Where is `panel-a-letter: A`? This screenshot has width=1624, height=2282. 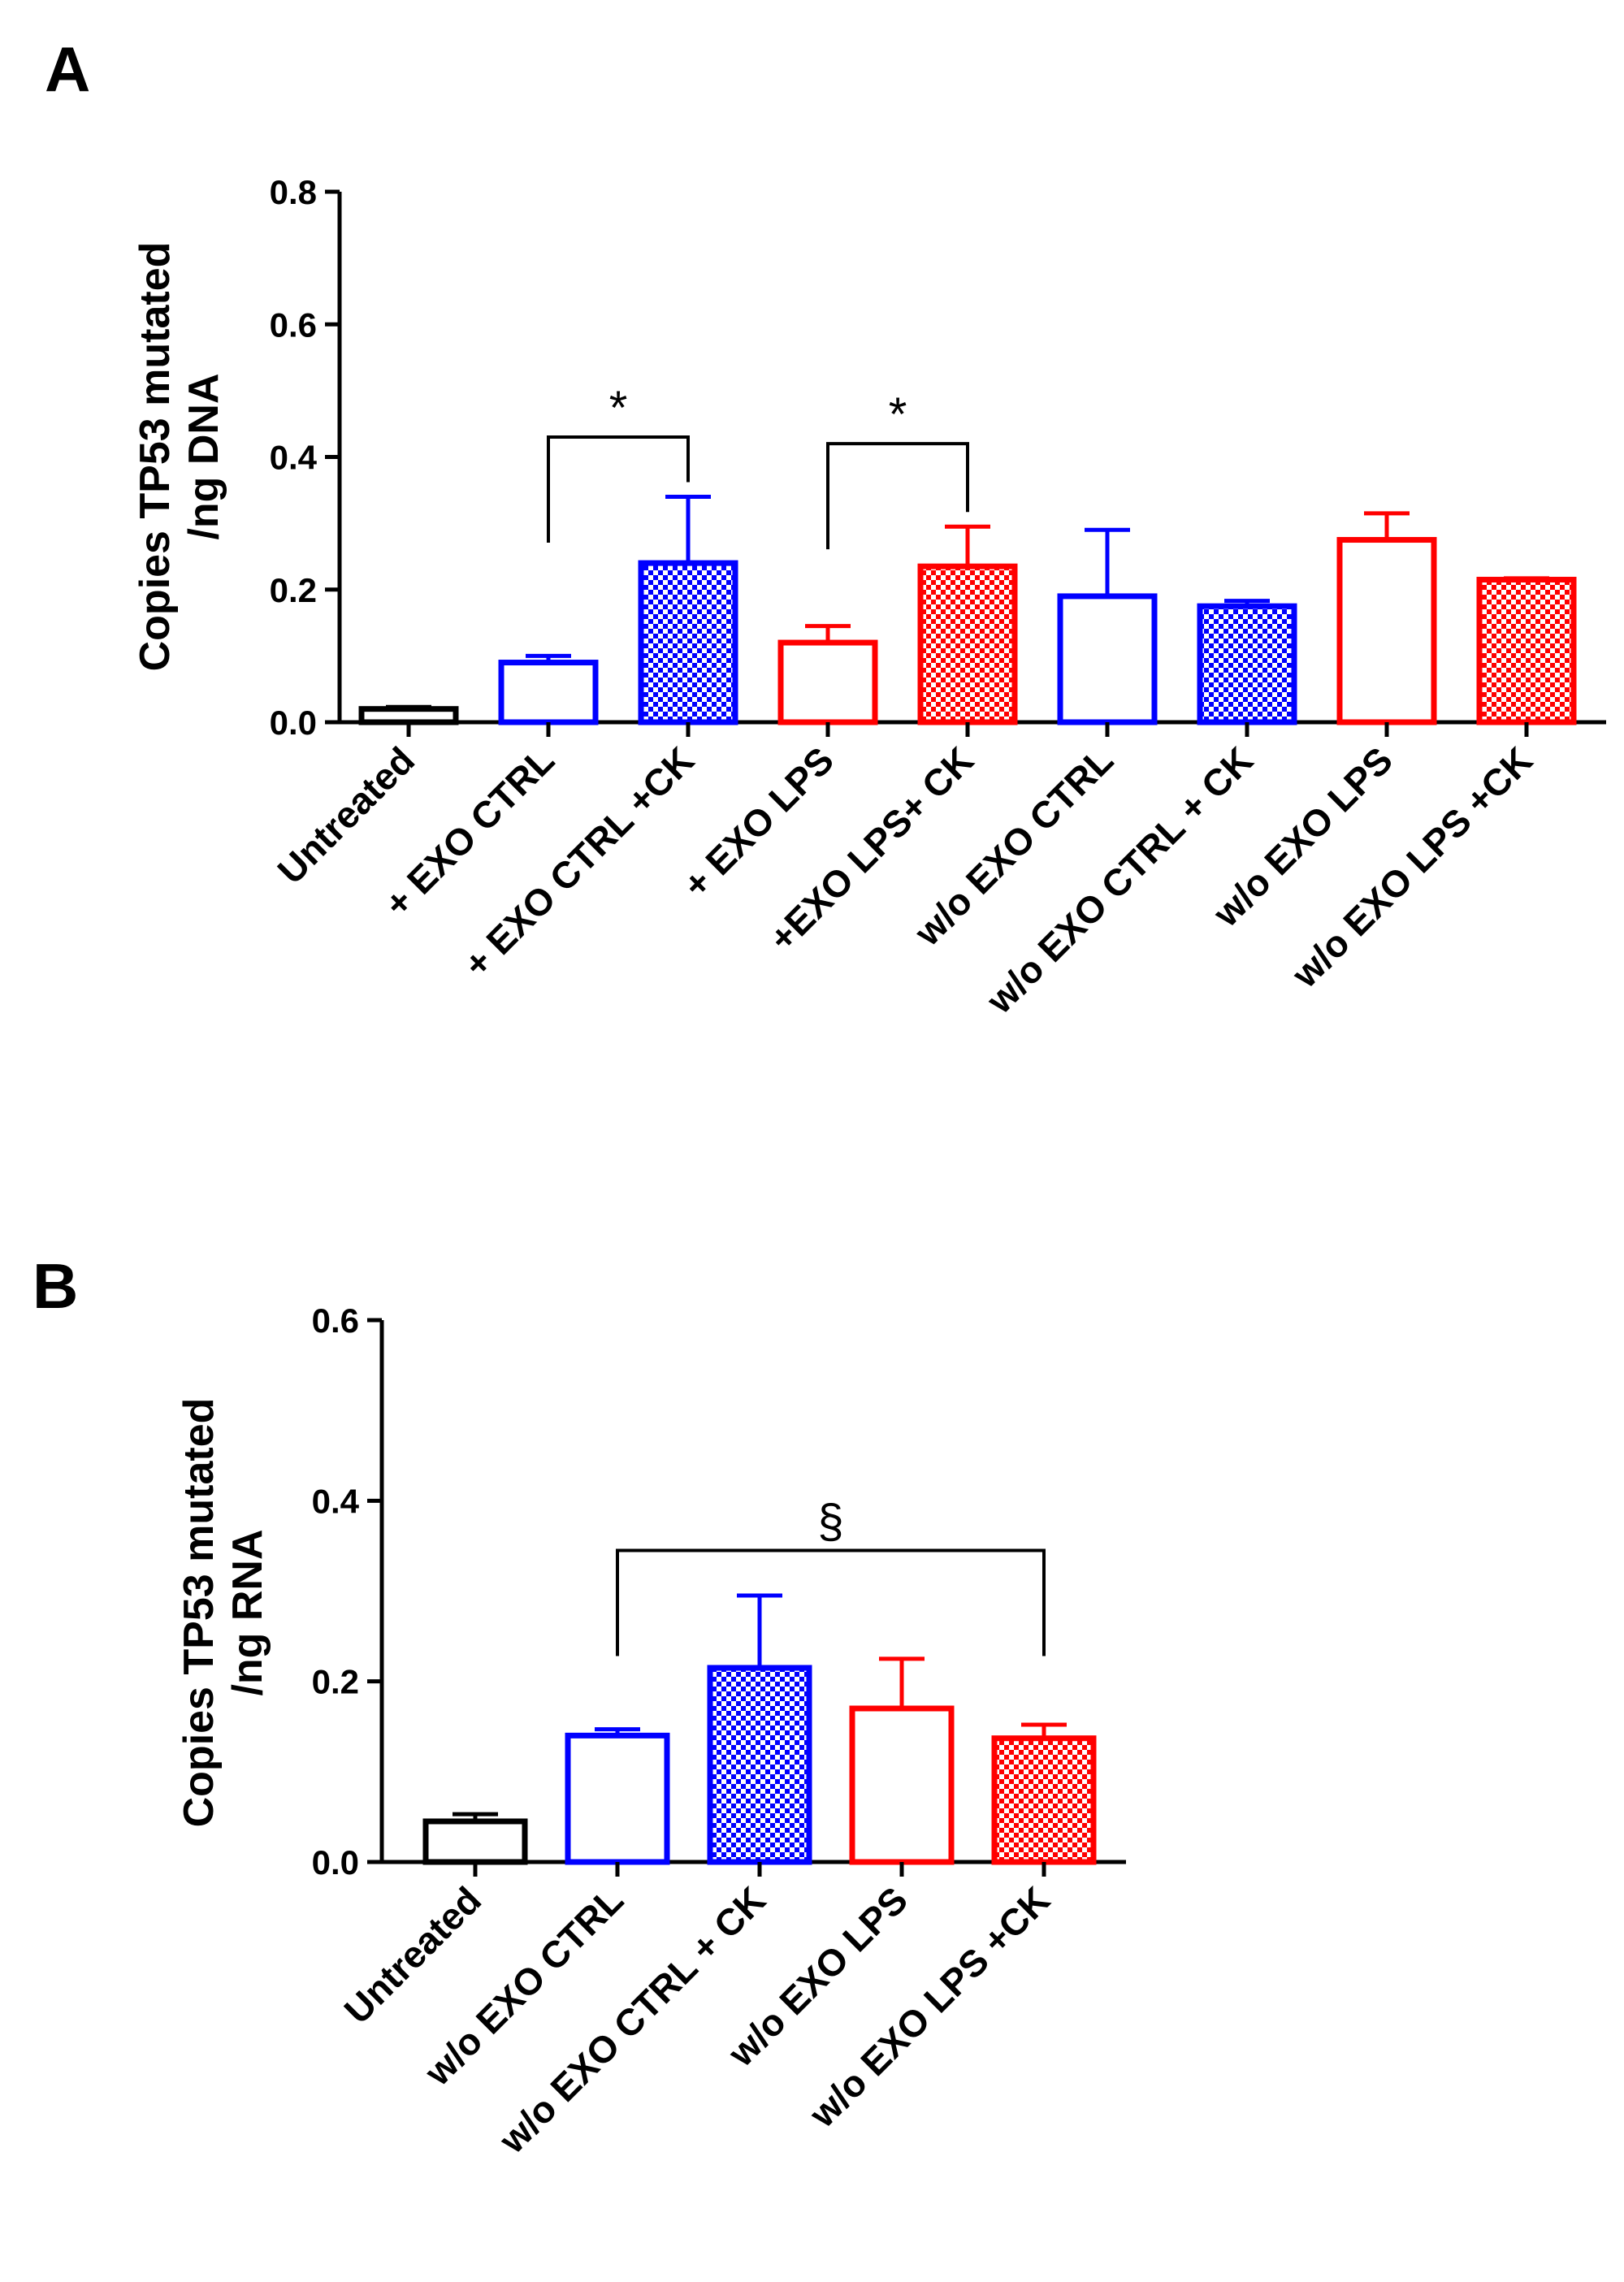
panel-a-letter: A is located at coordinates (67, 69).